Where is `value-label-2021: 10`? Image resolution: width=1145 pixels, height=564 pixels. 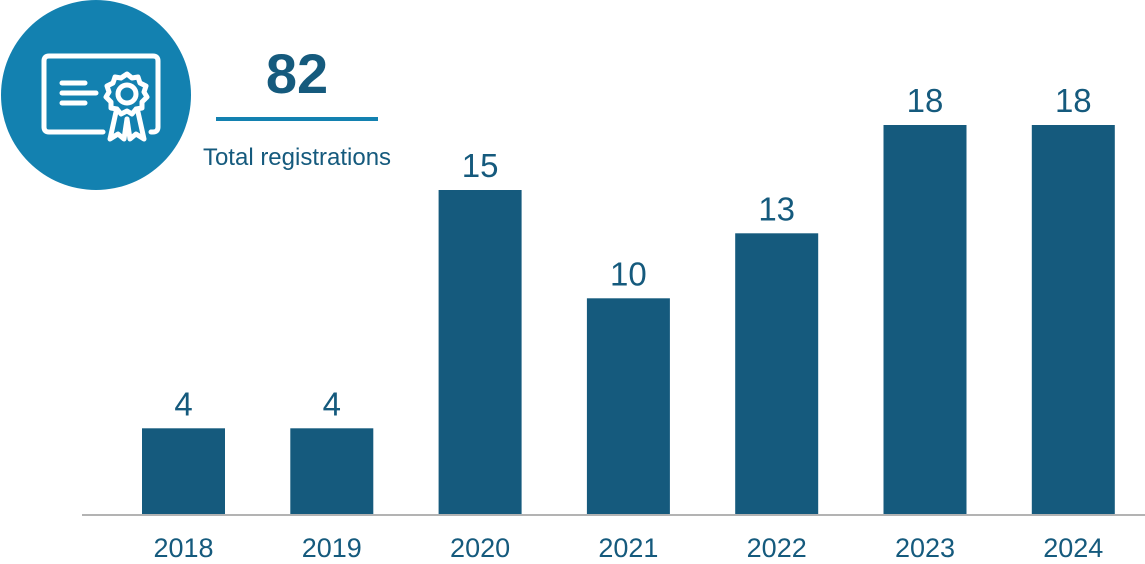
value-label-2021: 10 is located at coordinates (628, 273).